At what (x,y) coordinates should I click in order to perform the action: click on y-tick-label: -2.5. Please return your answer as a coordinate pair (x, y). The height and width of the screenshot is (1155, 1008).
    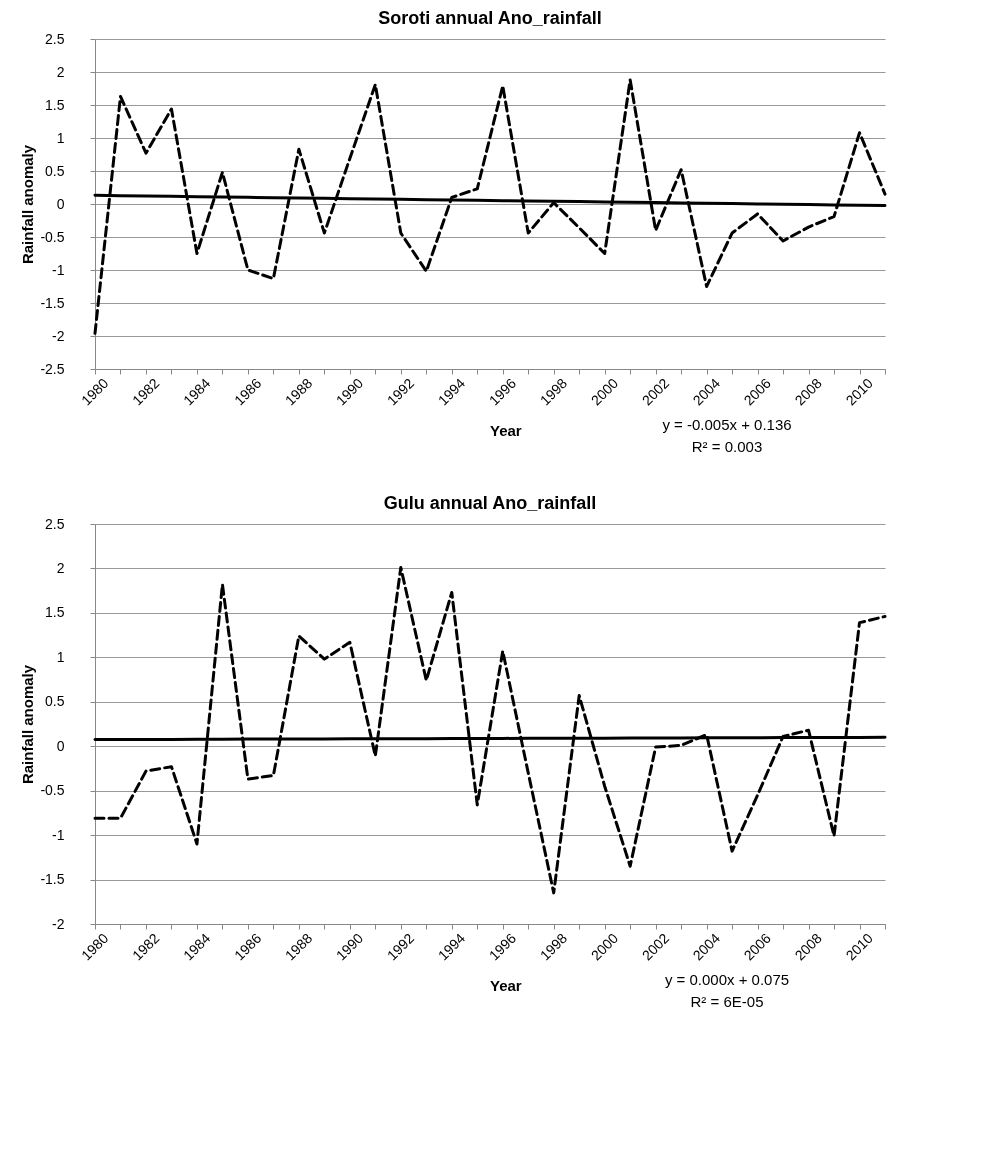
    Looking at the image, I should click on (52, 368).